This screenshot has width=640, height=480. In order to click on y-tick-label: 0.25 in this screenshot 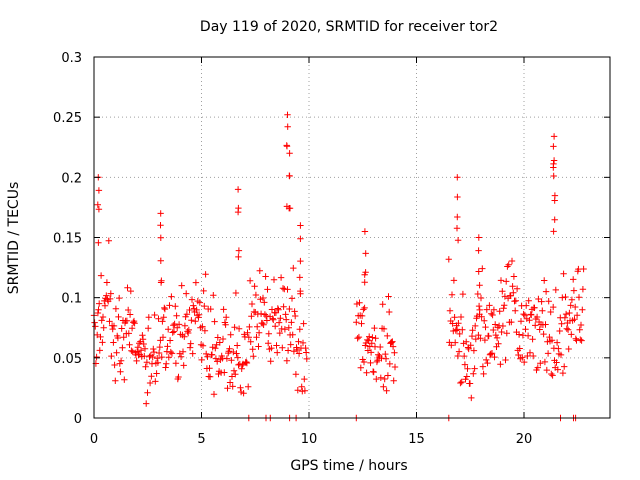, I will do `click(67, 118)`.